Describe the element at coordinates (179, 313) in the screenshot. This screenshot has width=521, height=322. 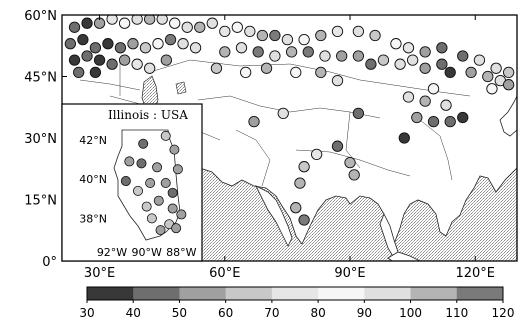
I see `colorbar-tick-label: 50` at that location.